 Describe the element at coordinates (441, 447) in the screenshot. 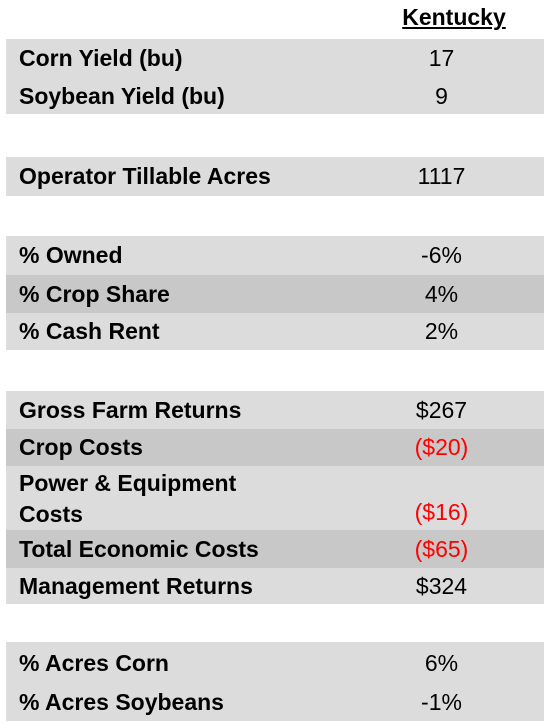

I see `row-value: ($20)` at that location.